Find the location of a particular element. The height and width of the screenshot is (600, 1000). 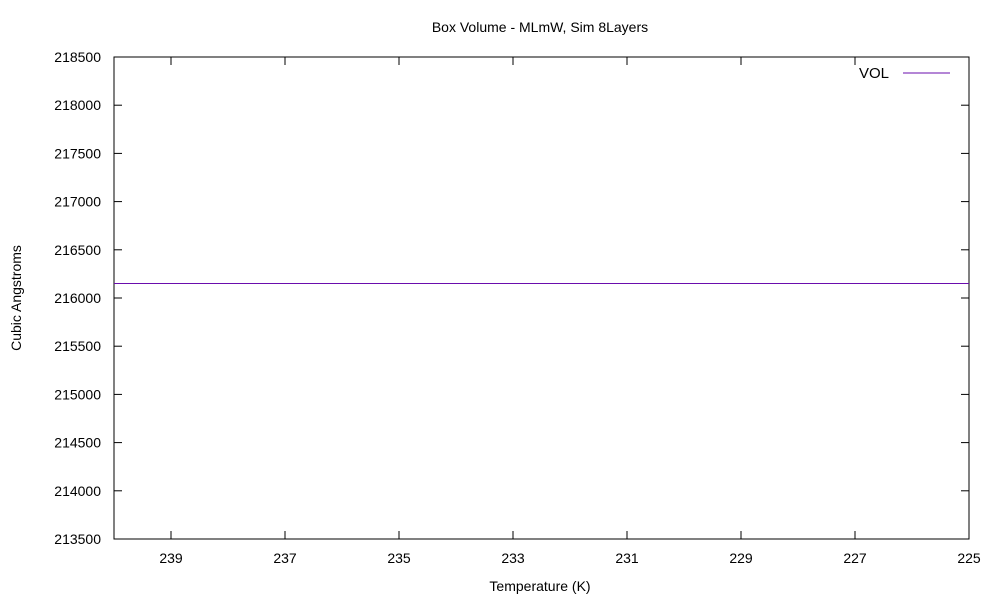

x-tick-label: 231 is located at coordinates (627, 558).